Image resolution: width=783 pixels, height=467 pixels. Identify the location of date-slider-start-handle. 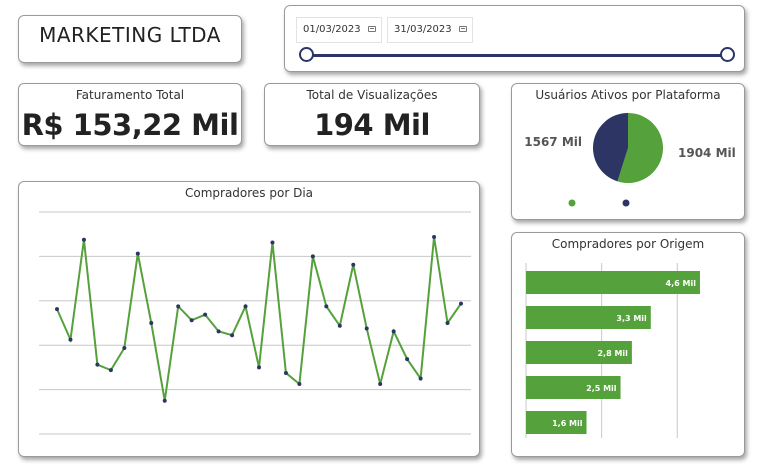
(306, 54).